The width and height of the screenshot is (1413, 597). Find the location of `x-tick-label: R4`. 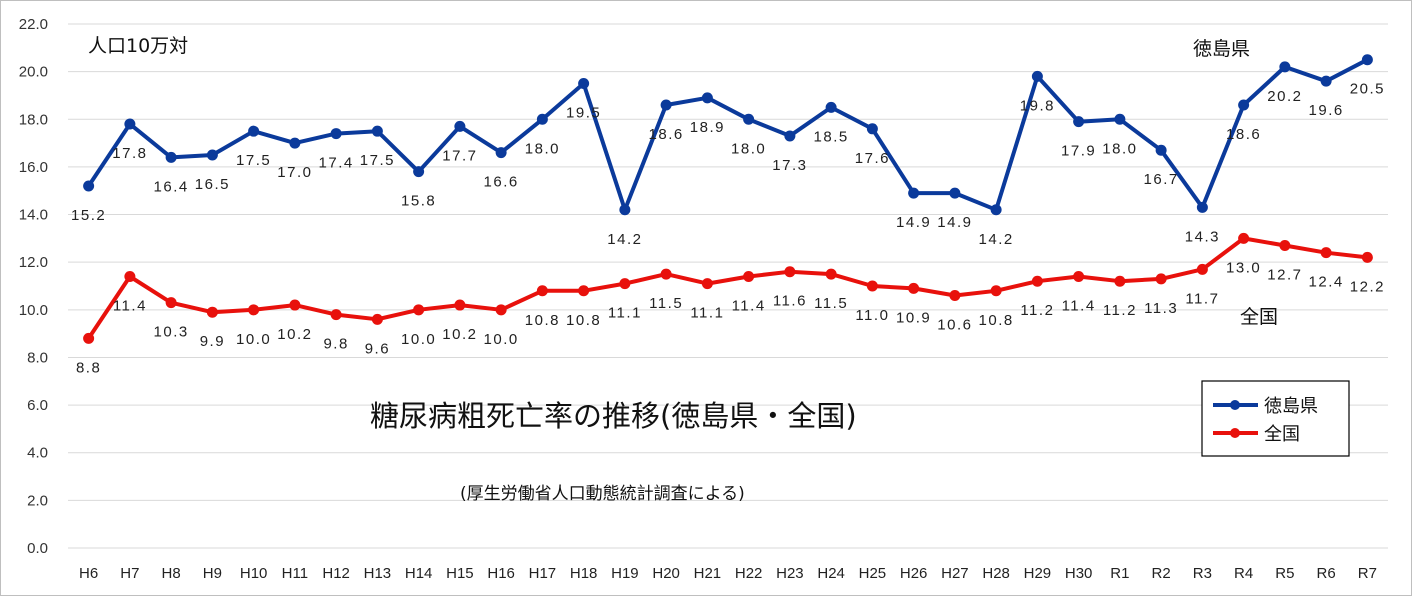

x-tick-label: R4 is located at coordinates (1243, 573).